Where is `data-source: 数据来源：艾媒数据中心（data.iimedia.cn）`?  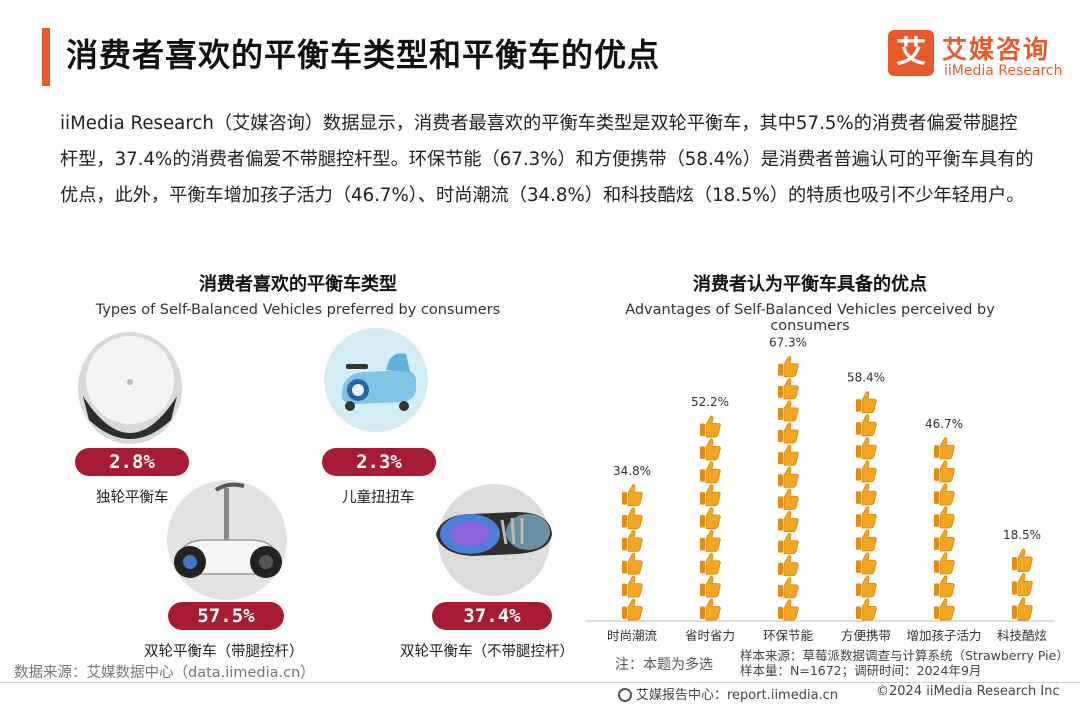
data-source: 数据来源：艾媒数据中心（data.iimedia.cn） is located at coordinates (164, 673).